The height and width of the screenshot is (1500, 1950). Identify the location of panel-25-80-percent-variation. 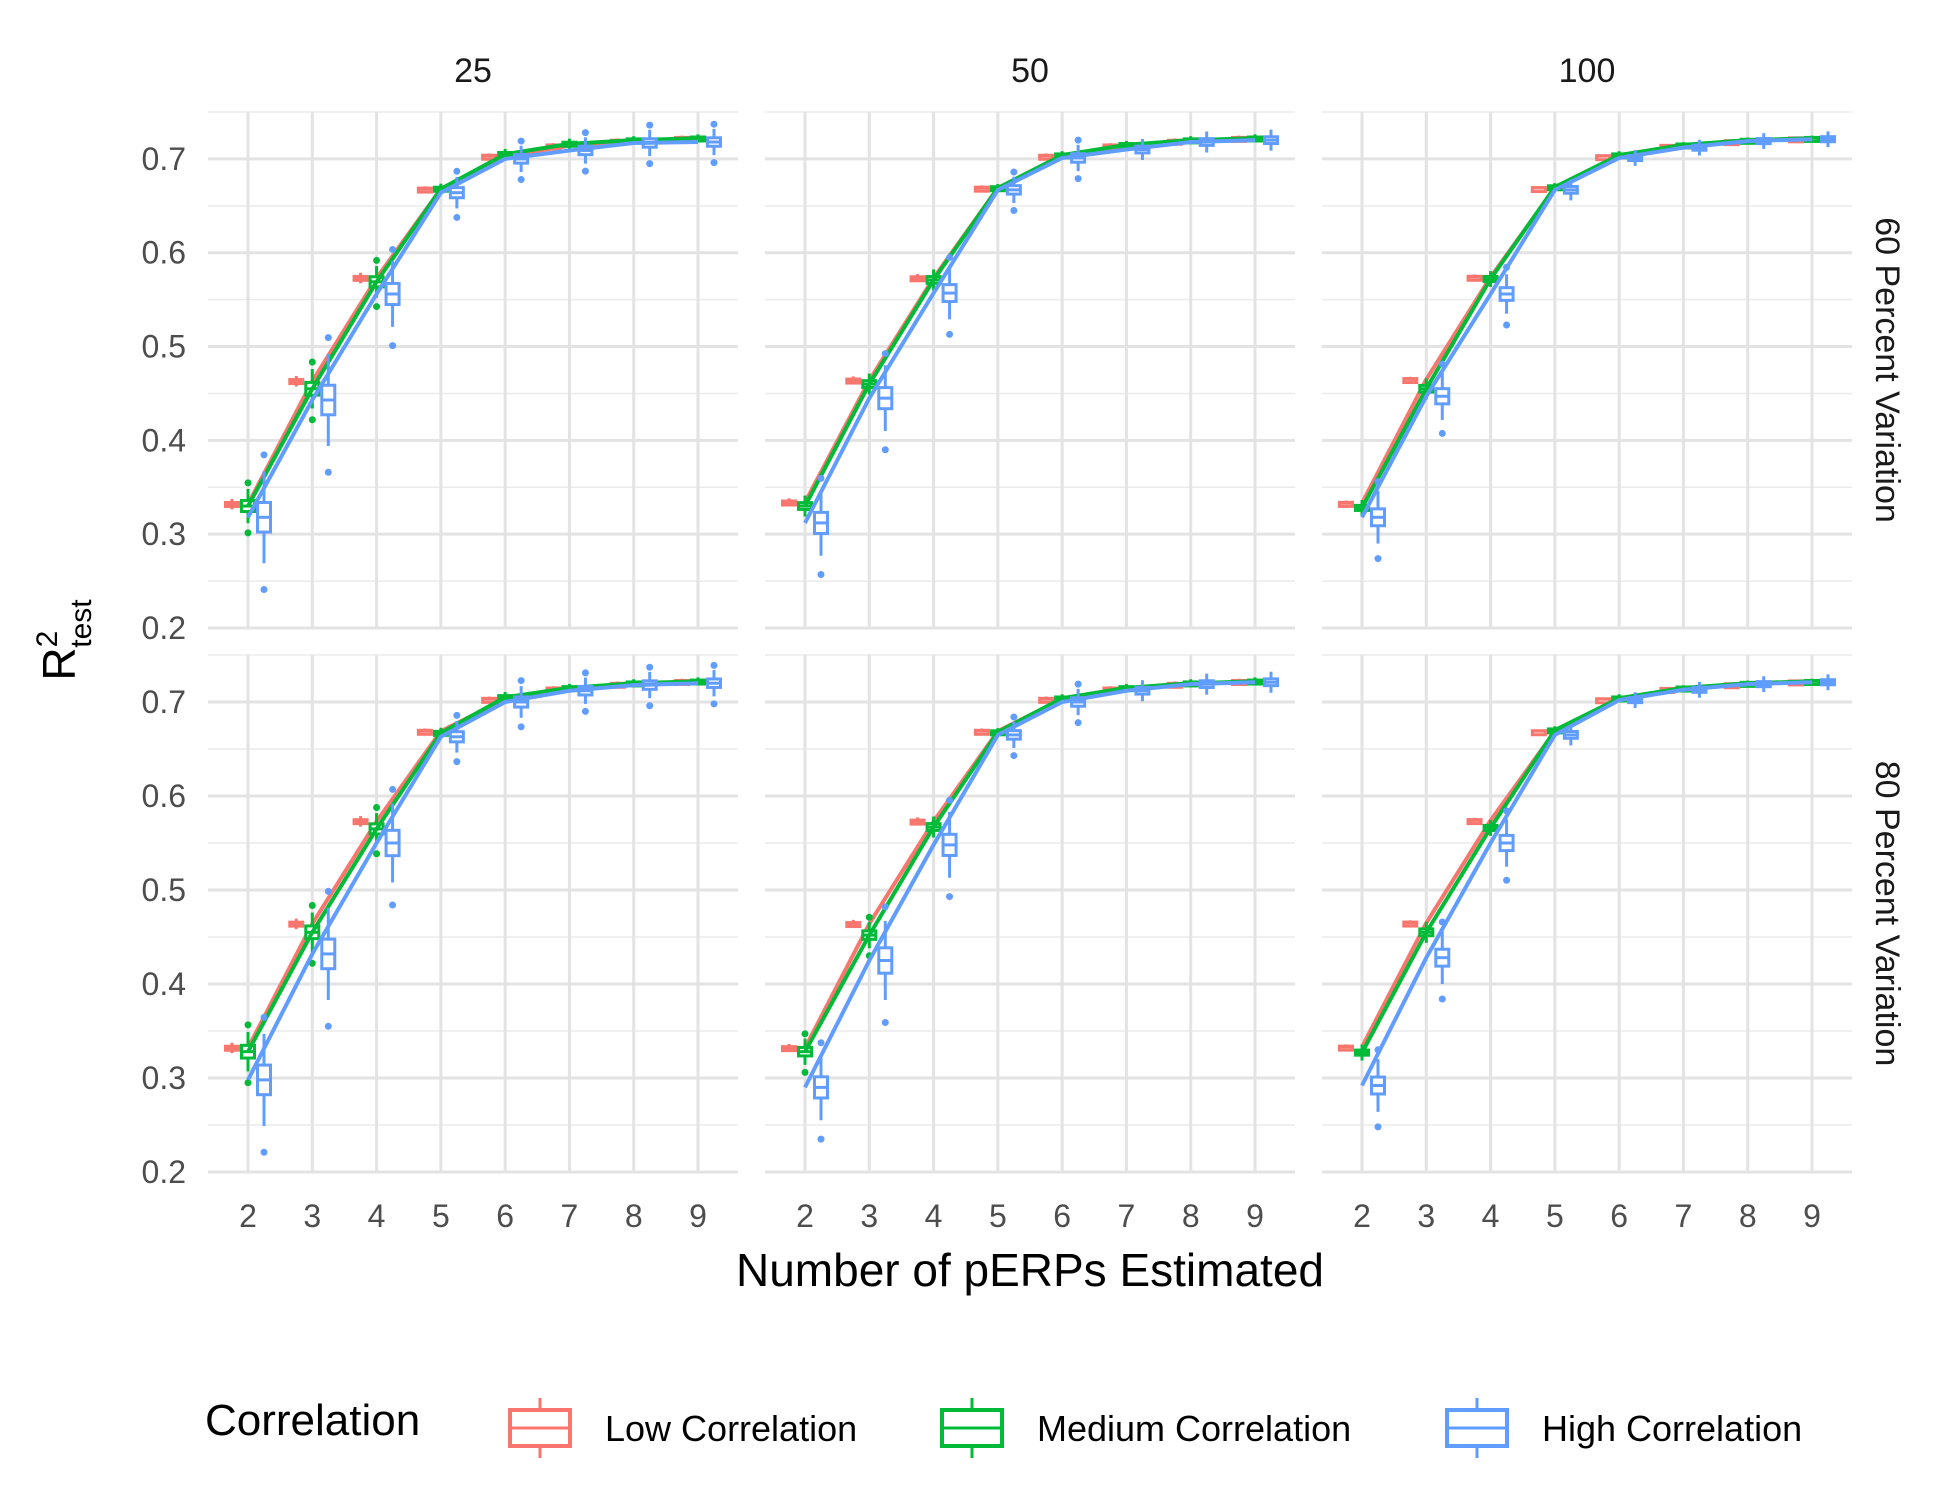
(473, 914).